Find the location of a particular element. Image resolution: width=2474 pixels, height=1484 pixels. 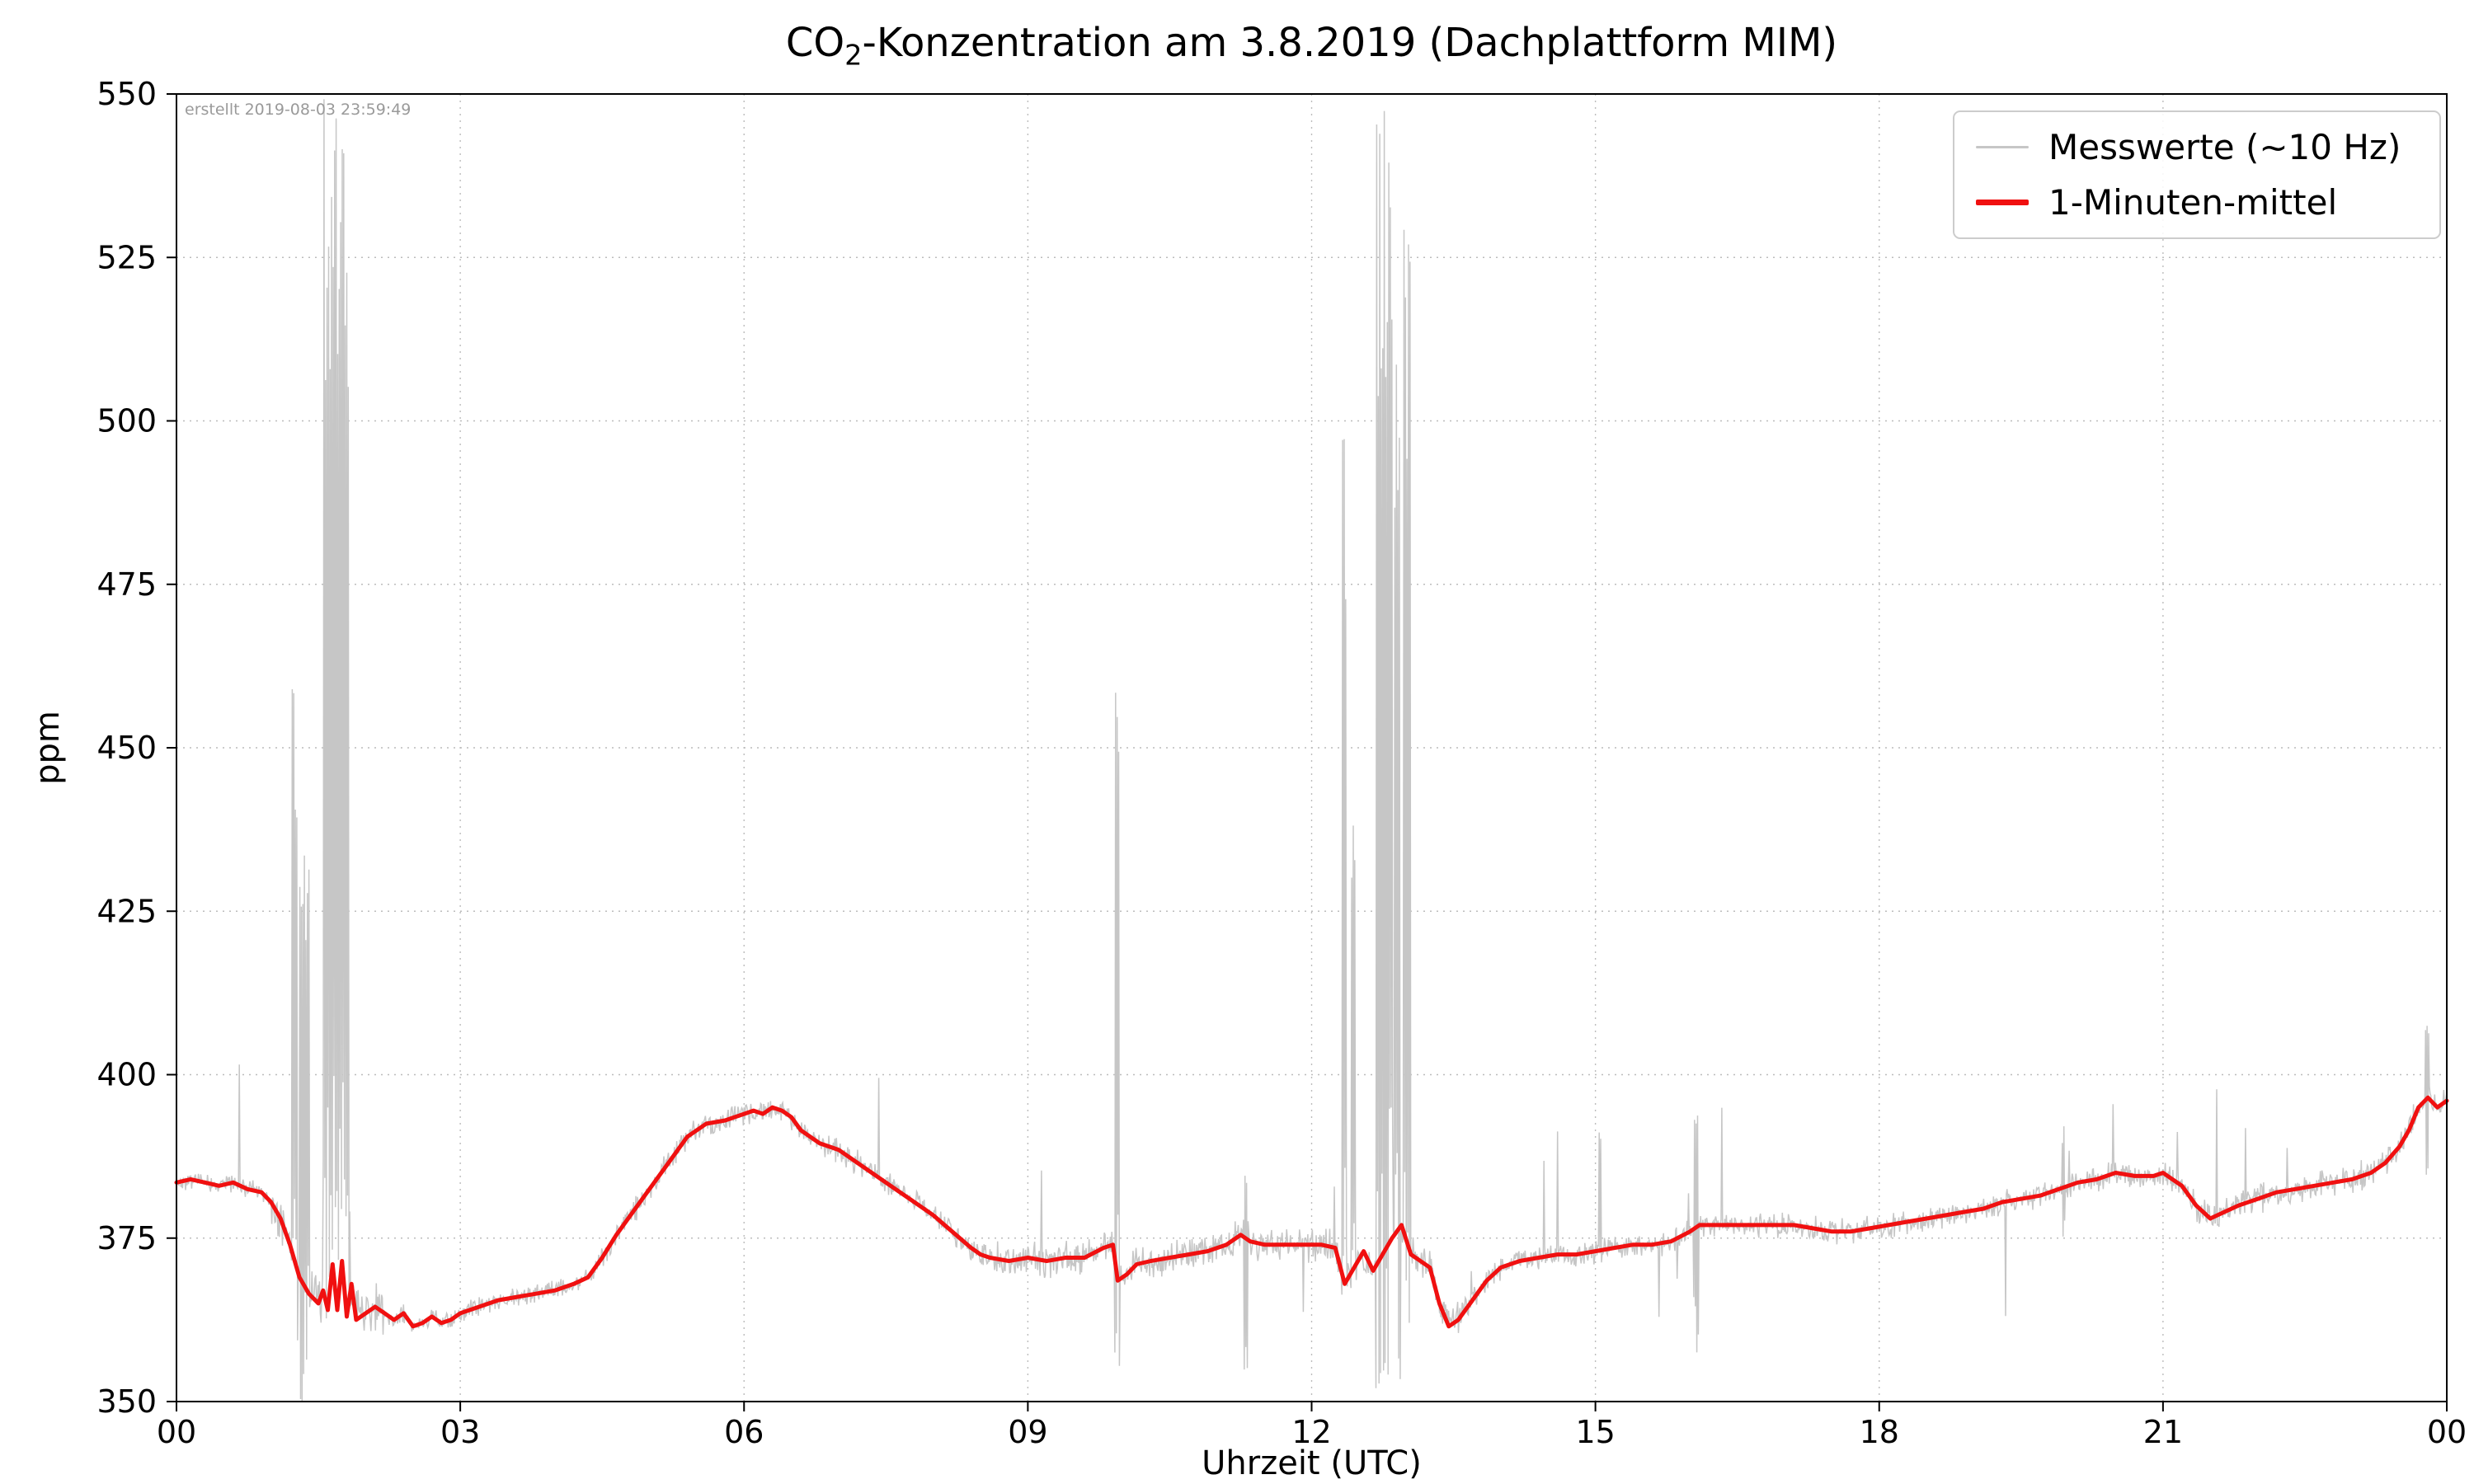

x-tick-label: 15 is located at coordinates (1595, 1432).